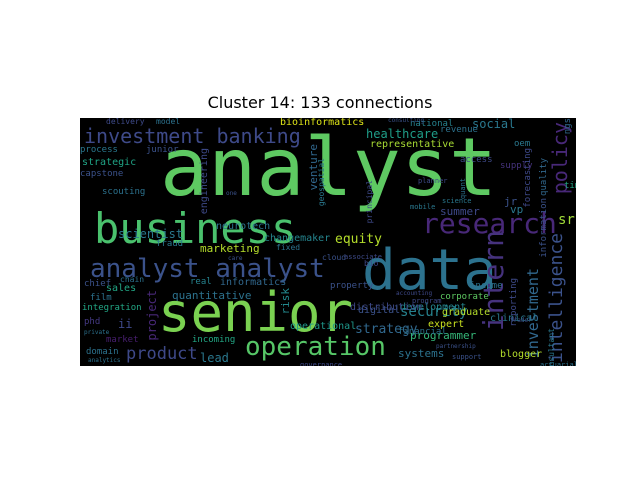  Describe the element at coordinates (195, 228) in the screenshot. I see `cloud-word: business` at that location.